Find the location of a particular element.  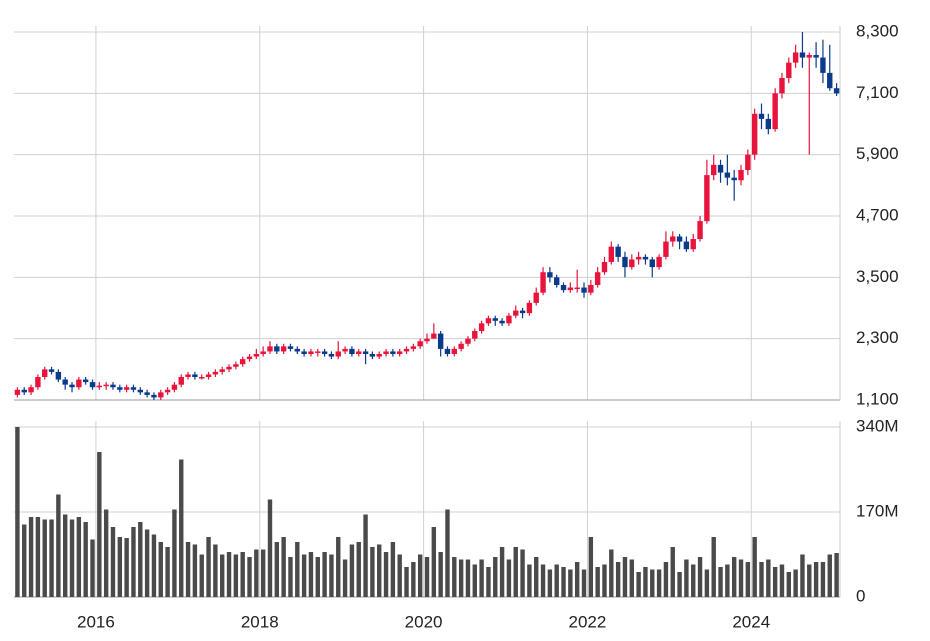

y-tick-label: 3,500 is located at coordinates (877, 276).